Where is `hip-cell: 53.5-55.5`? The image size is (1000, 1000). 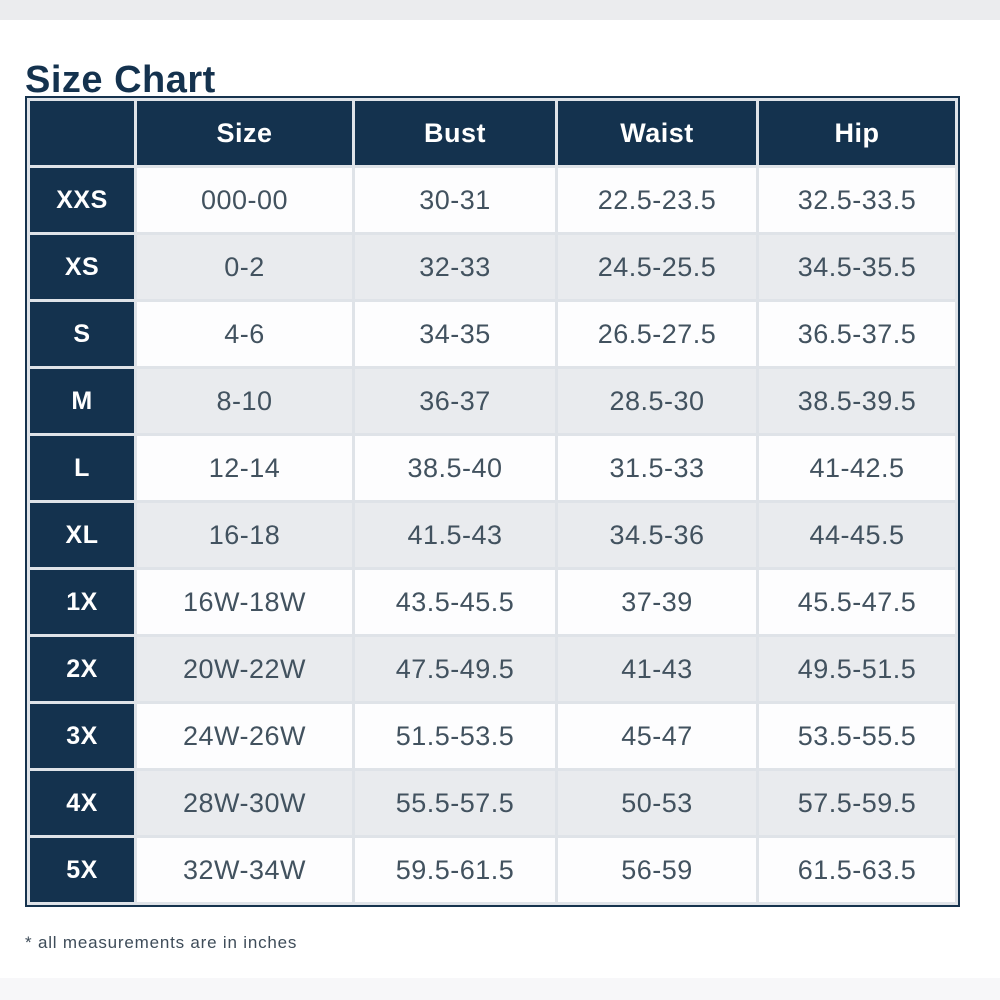 hip-cell: 53.5-55.5 is located at coordinates (857, 736).